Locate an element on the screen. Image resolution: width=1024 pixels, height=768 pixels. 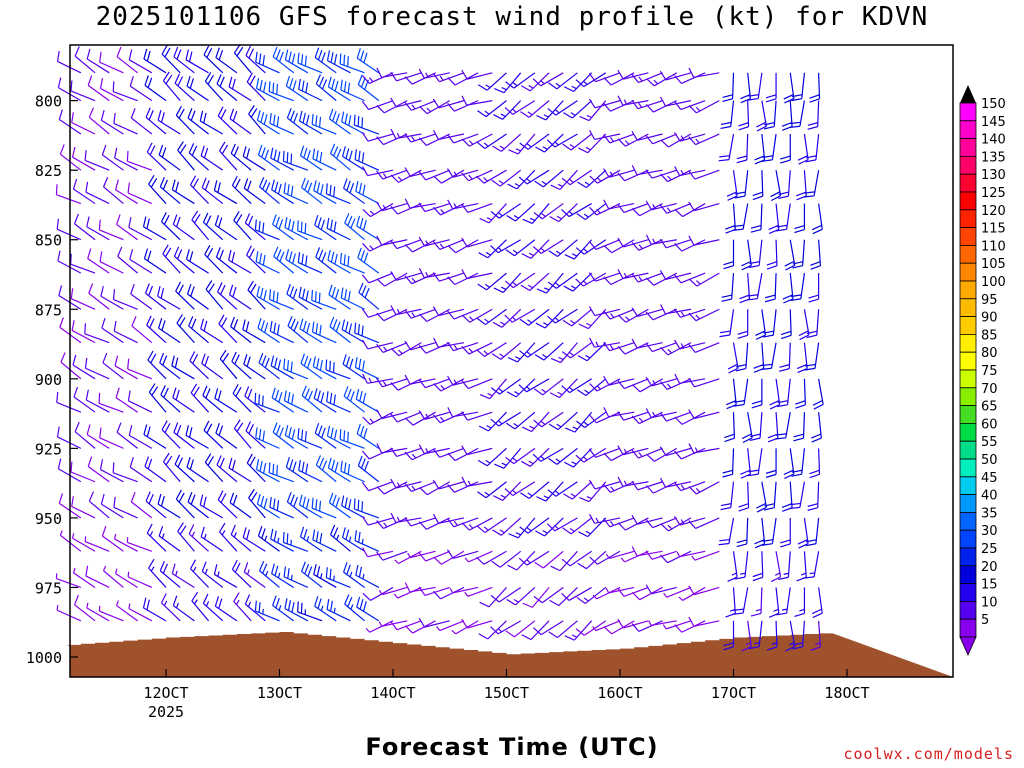
y-tick-label: 900 is located at coordinates (48, 380).